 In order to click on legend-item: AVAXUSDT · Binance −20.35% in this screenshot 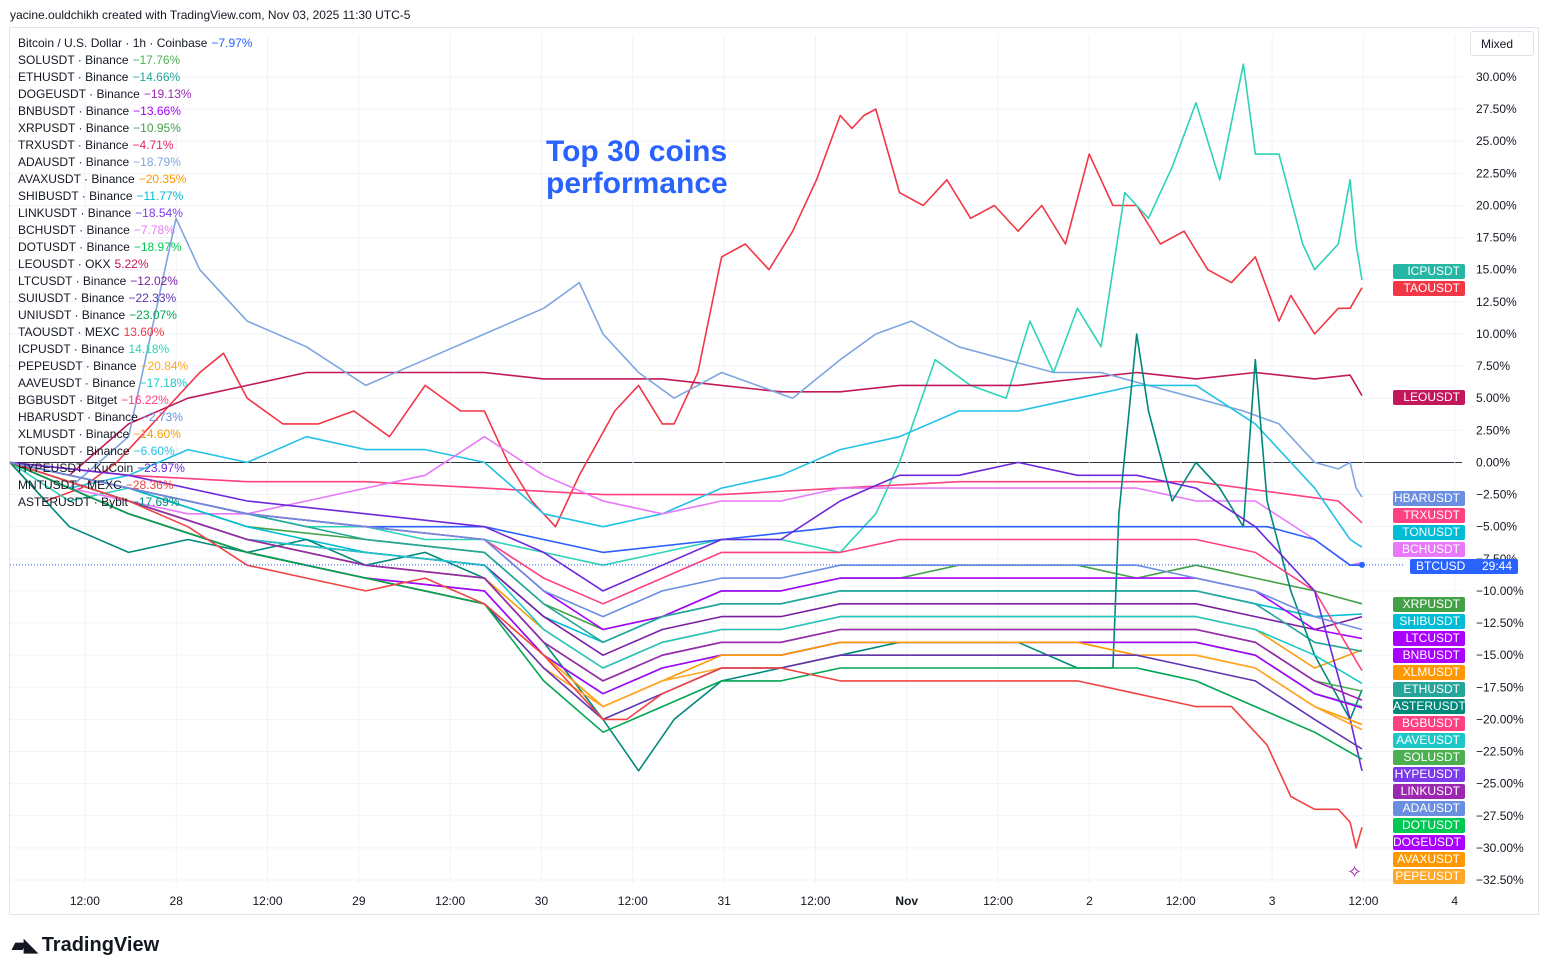, I will do `click(135, 179)`.